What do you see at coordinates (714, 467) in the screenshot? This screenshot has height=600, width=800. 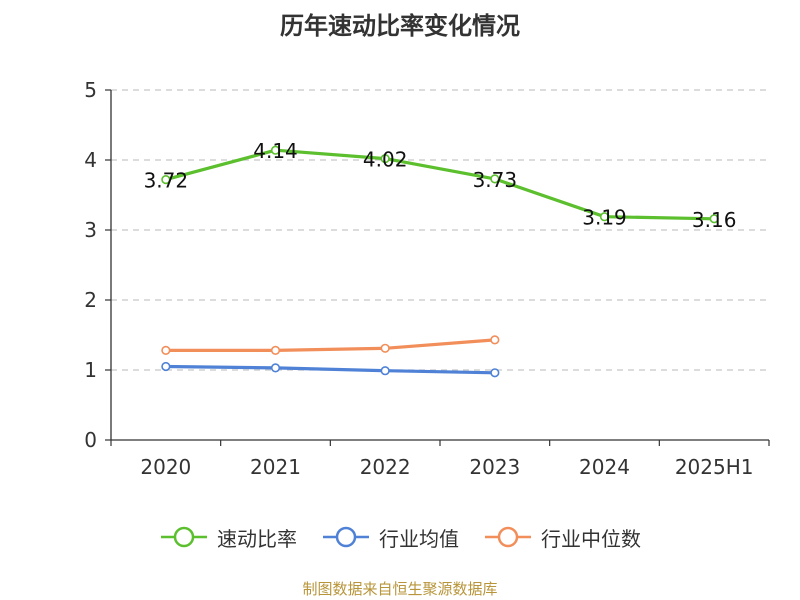 I see `x-tick-label: 2025H1` at bounding box center [714, 467].